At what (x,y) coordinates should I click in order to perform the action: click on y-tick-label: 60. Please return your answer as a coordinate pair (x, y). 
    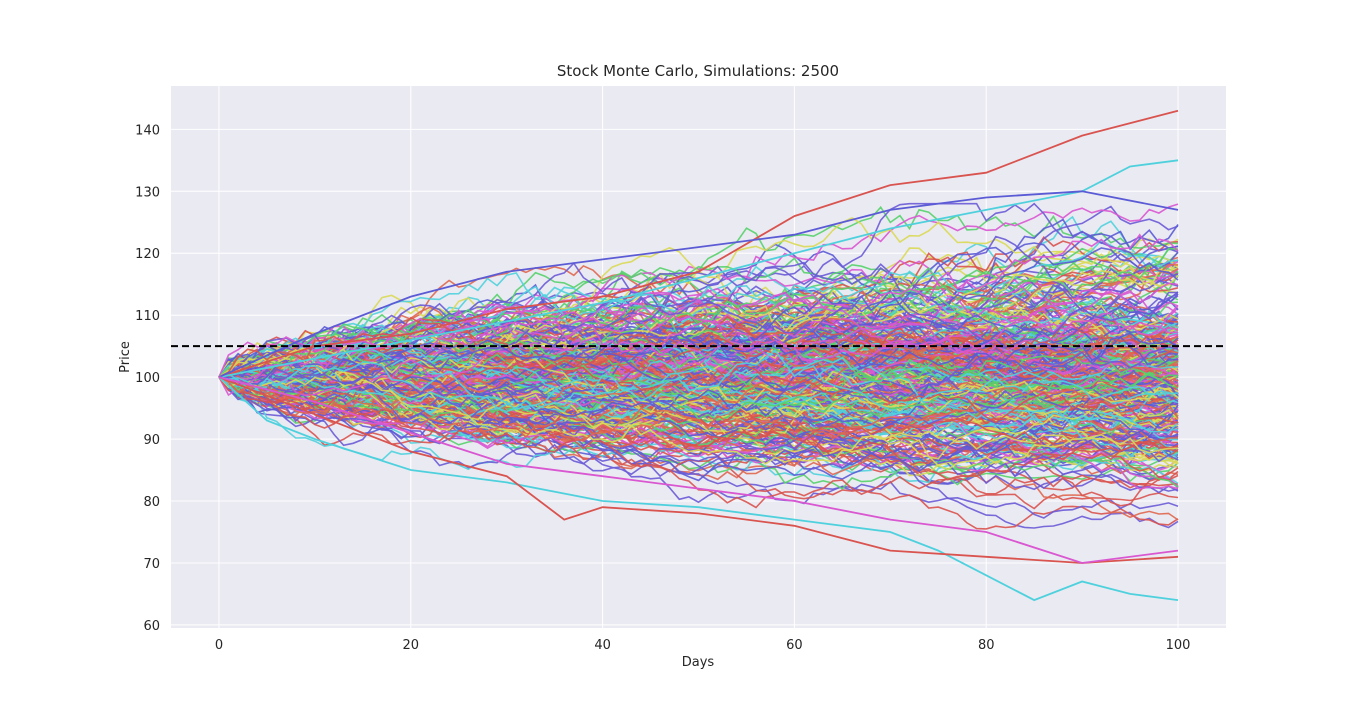
    Looking at the image, I should click on (151, 626).